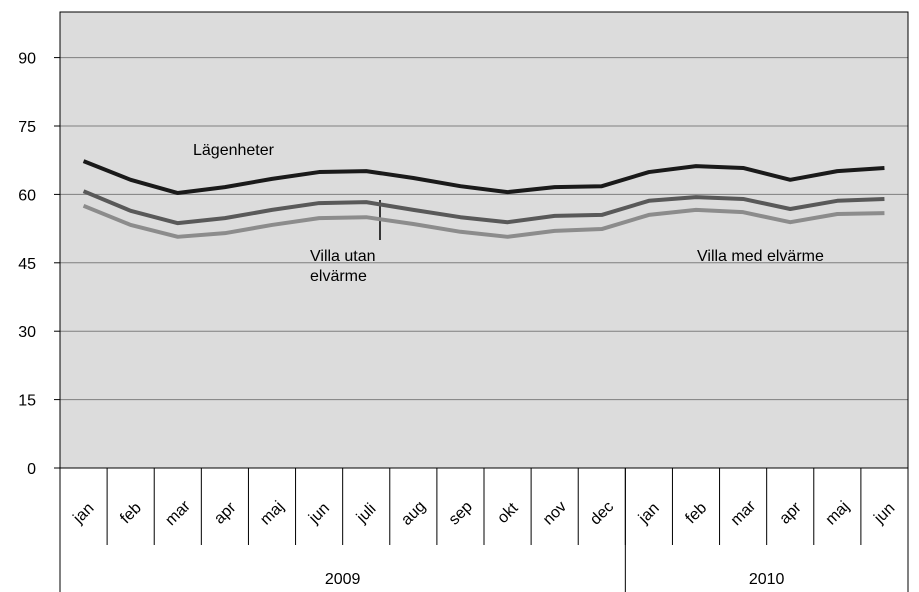 This screenshot has width=919, height=592. I want to click on series-label: Lägenheter, so click(233, 150).